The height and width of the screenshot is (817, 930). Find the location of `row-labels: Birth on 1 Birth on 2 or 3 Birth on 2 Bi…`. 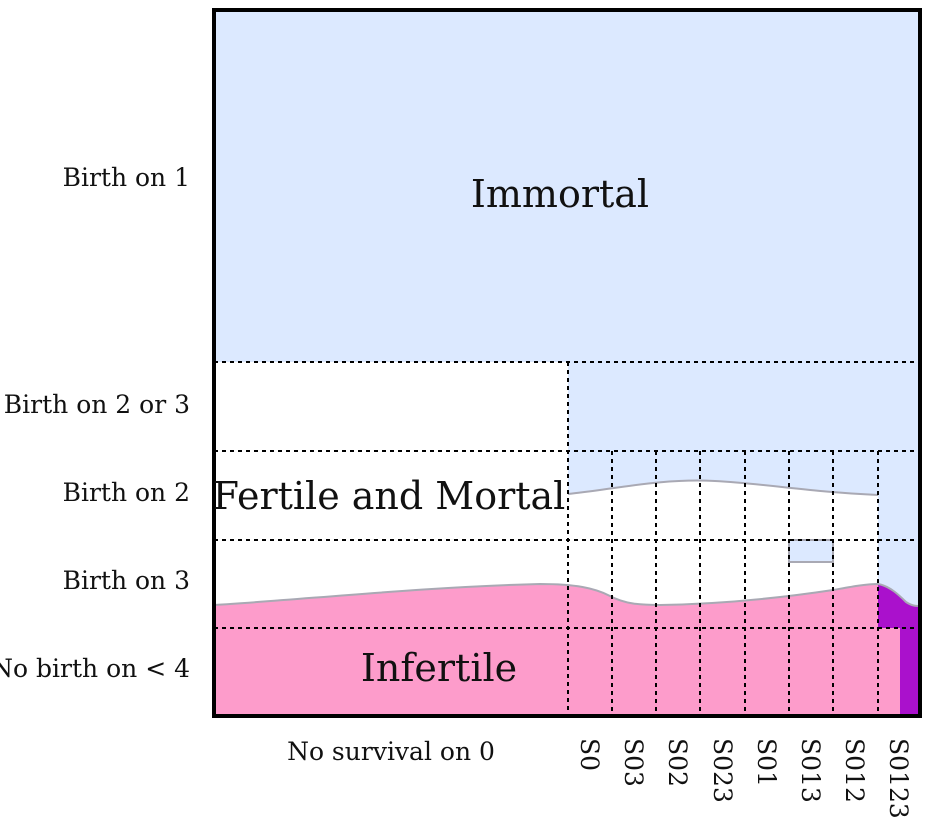

row-labels: Birth on 1 Birth on 2 or 3 Birth on 2 Bi… is located at coordinates (95, 423).